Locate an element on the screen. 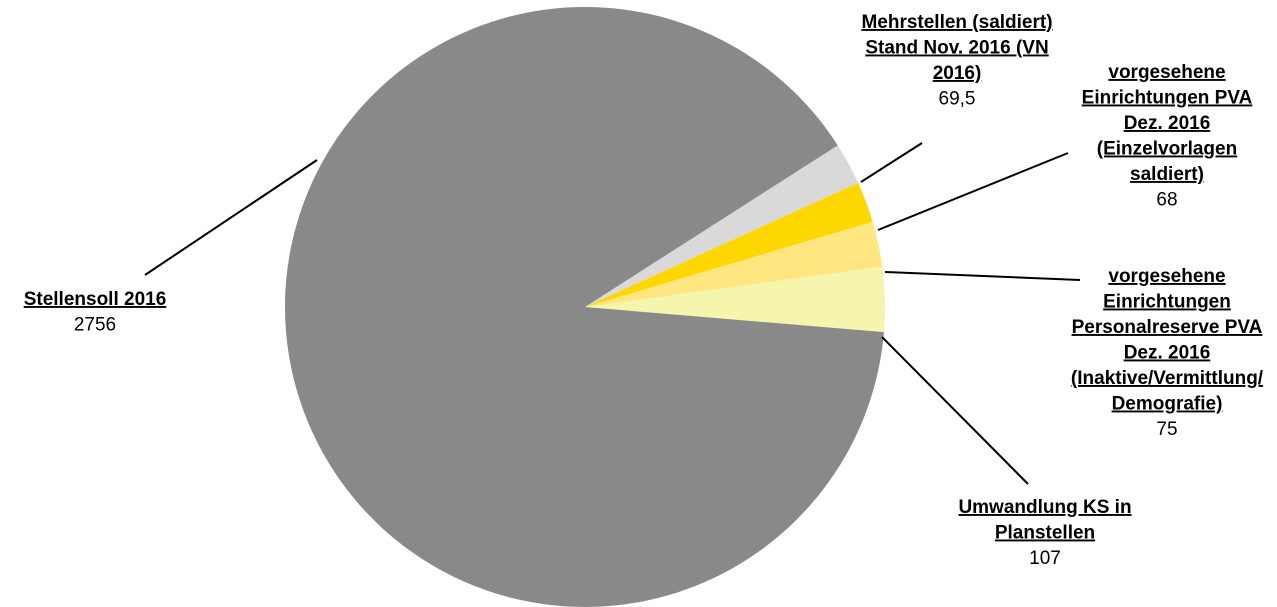 The height and width of the screenshot is (607, 1277). slice-value-3: 75 is located at coordinates (1166, 429).